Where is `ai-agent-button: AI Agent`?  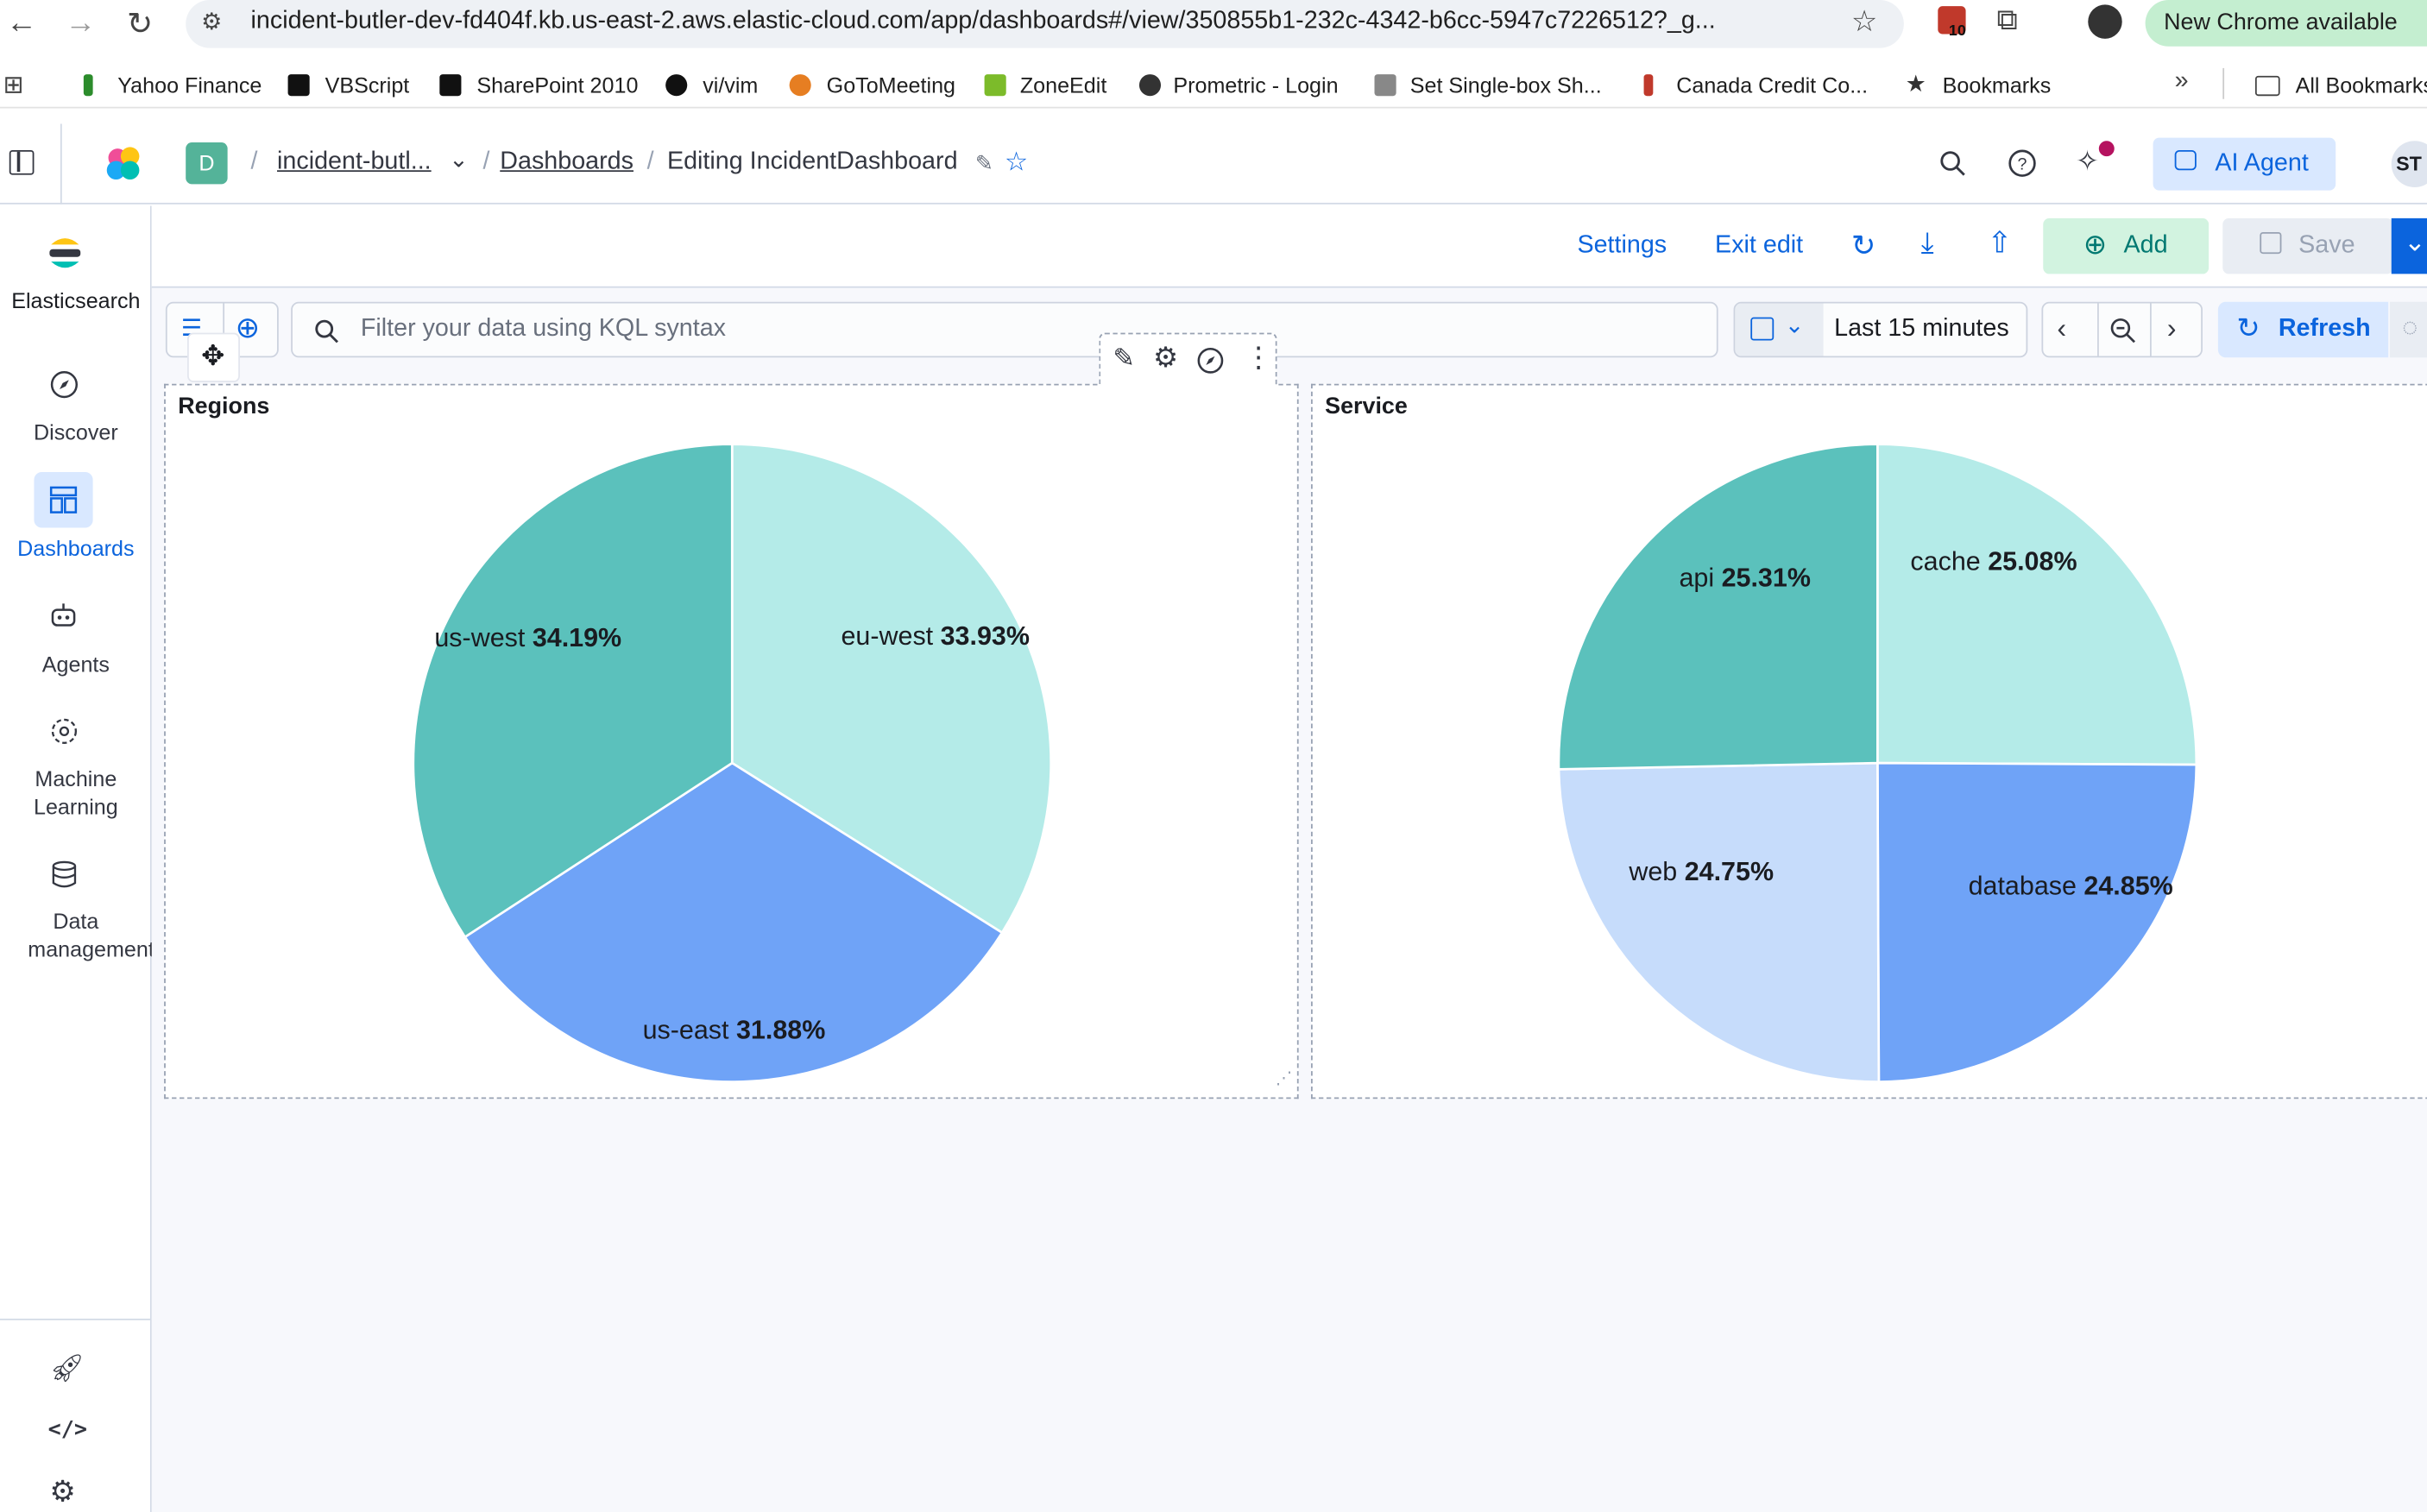
ai-agent-button: AI Agent is located at coordinates (2245, 164).